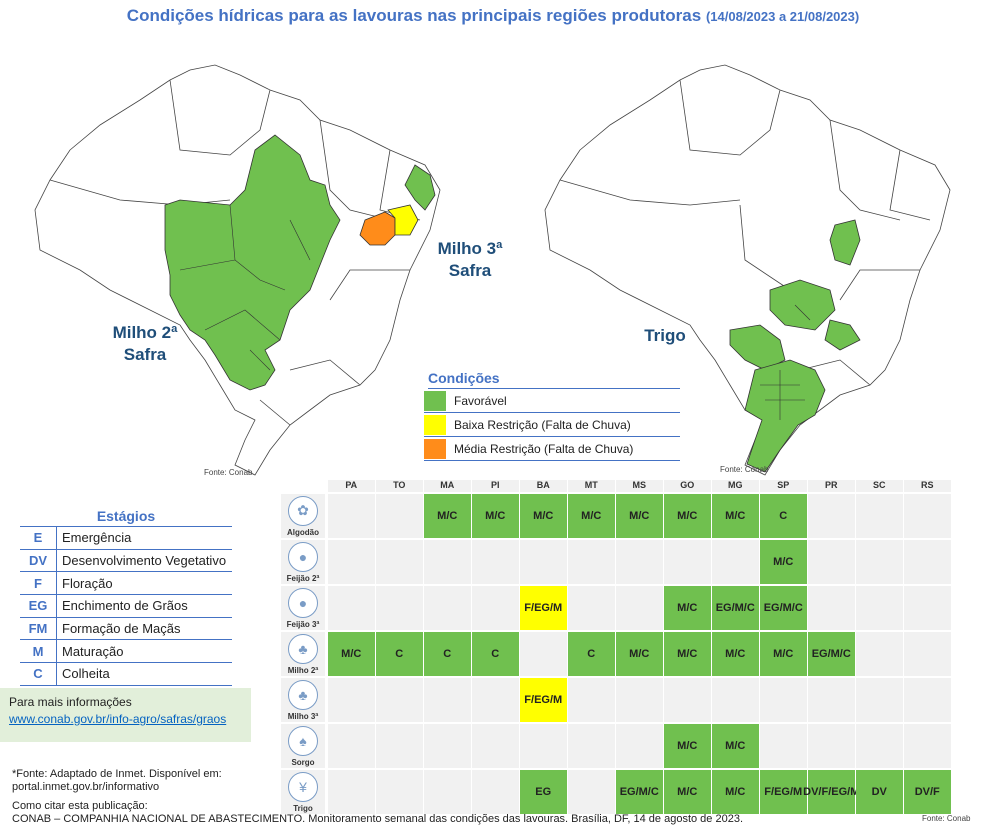  Describe the element at coordinates (543, 486) in the screenshot. I see `state-header: BA` at that location.